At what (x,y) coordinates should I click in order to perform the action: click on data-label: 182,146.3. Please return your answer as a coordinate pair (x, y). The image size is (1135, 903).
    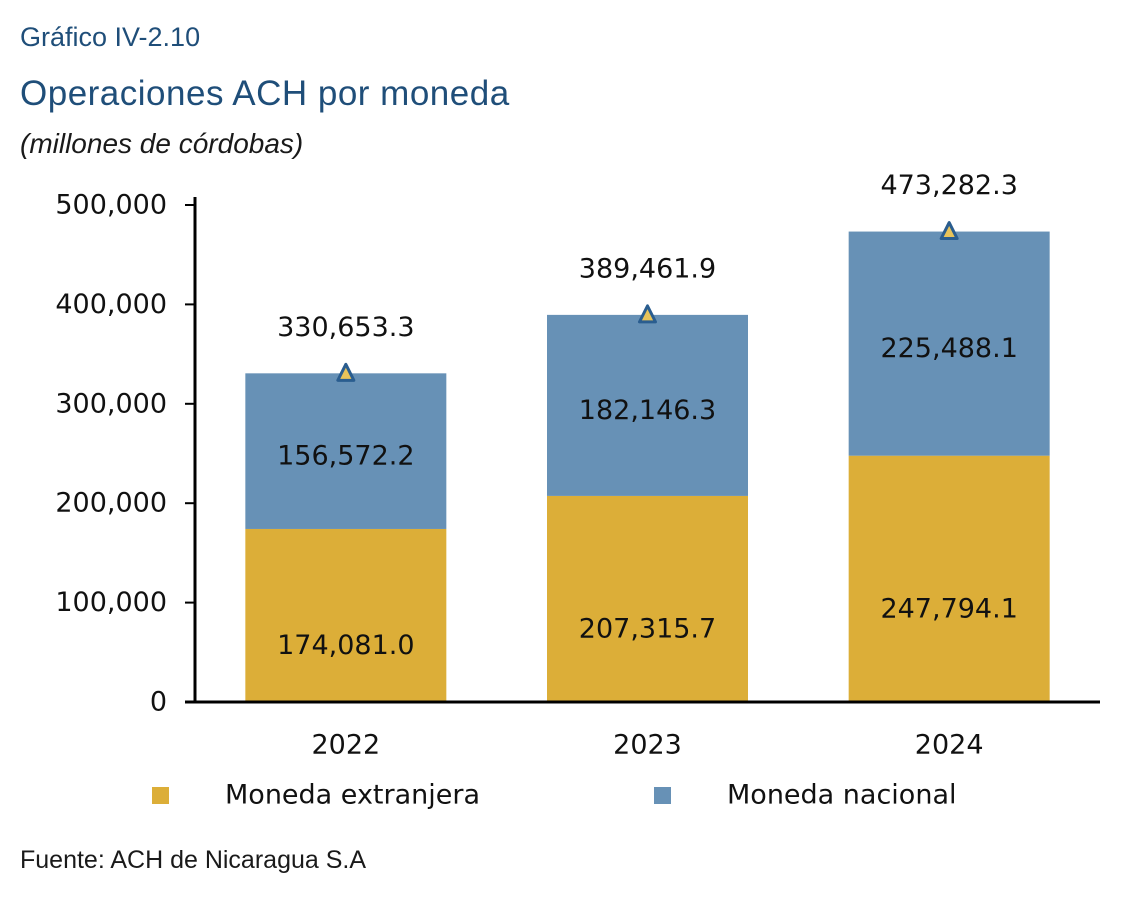
    Looking at the image, I should click on (647, 410).